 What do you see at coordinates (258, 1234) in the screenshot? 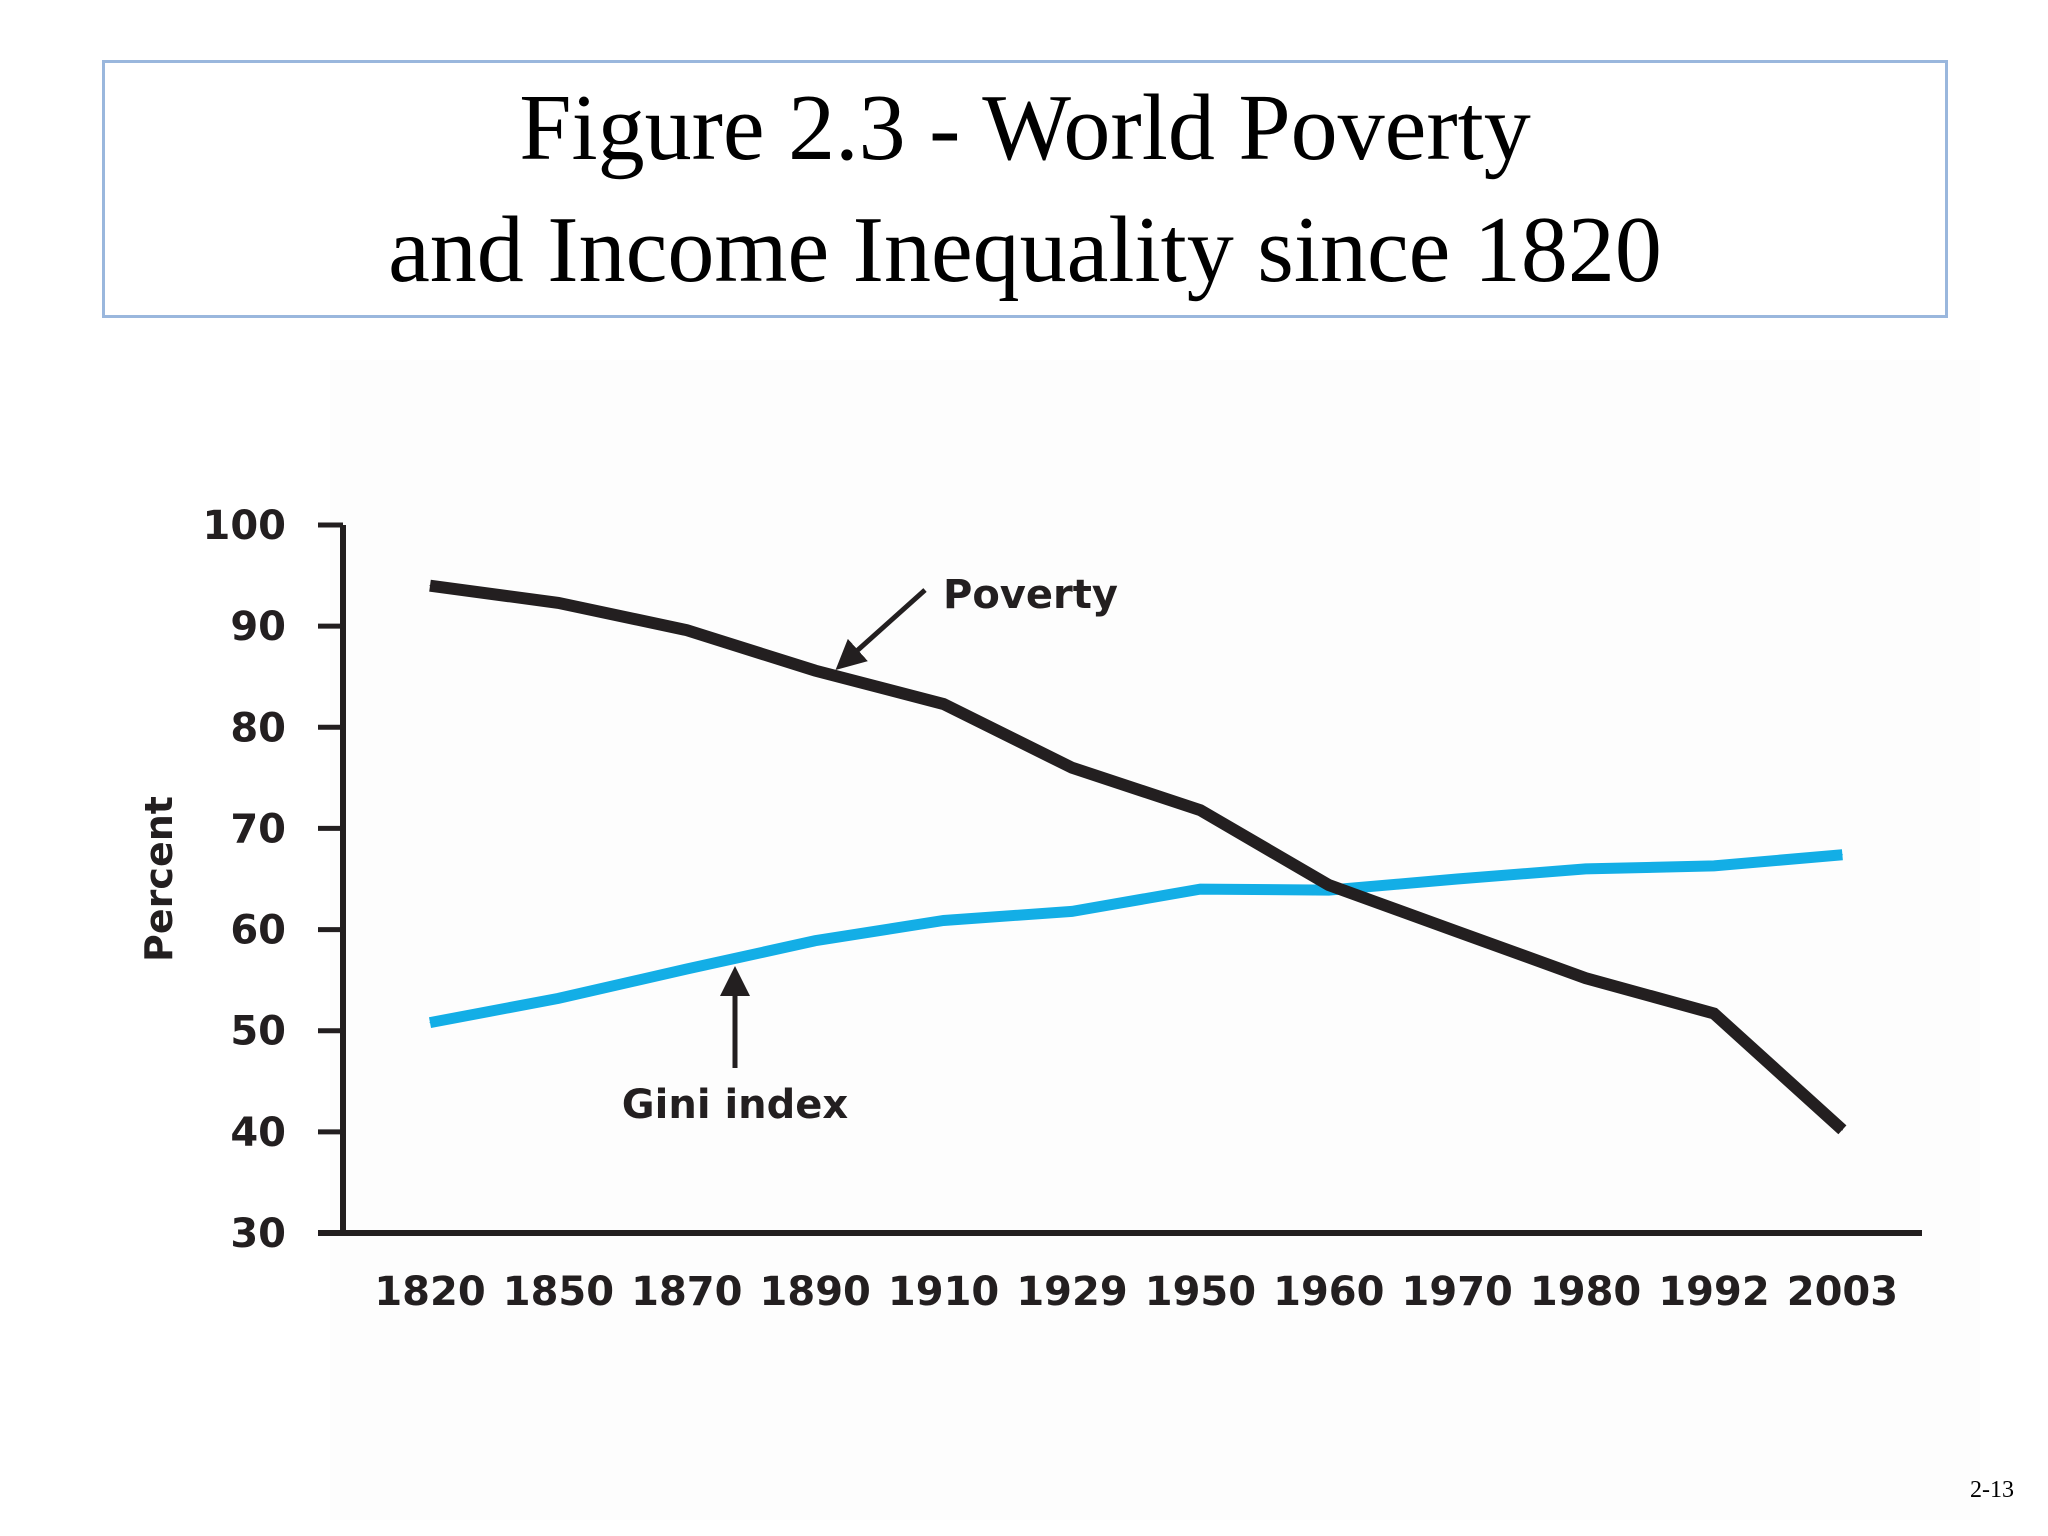
I see `y-tick-label: 30` at bounding box center [258, 1234].